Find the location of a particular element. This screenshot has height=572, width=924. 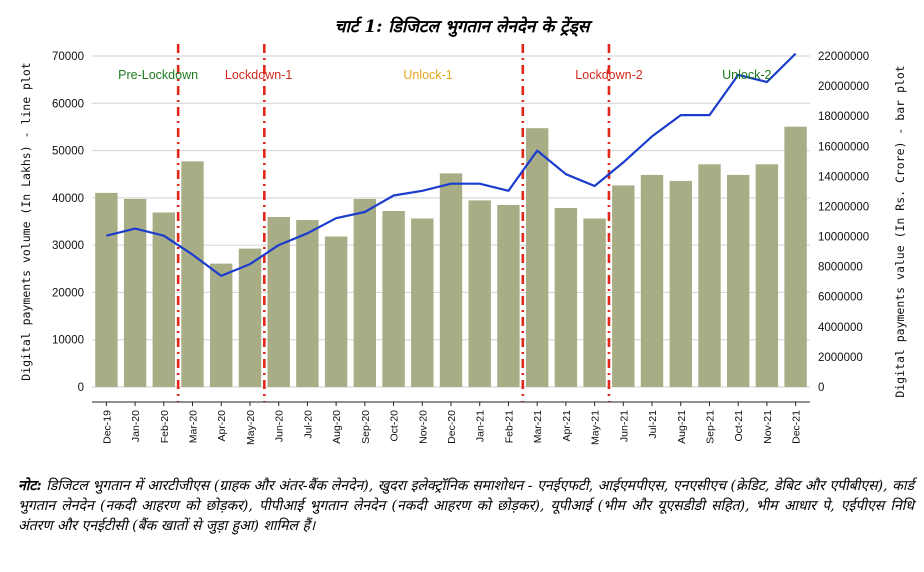

y-tick-label-right: 10000000 is located at coordinates (843, 238).